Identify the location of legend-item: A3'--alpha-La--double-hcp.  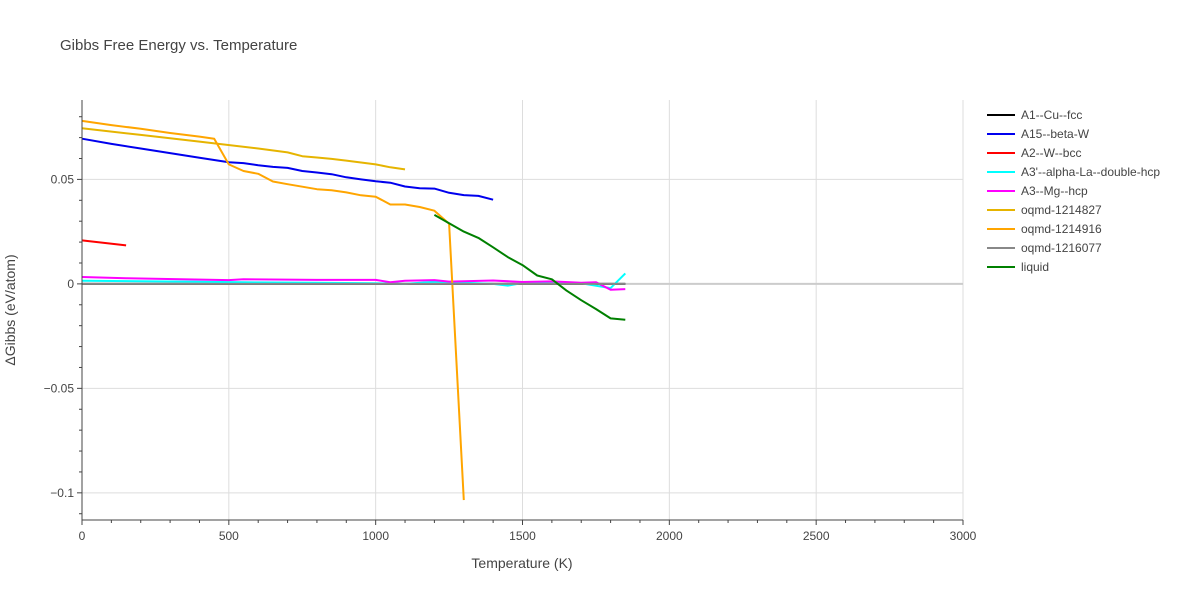
(1073, 172).